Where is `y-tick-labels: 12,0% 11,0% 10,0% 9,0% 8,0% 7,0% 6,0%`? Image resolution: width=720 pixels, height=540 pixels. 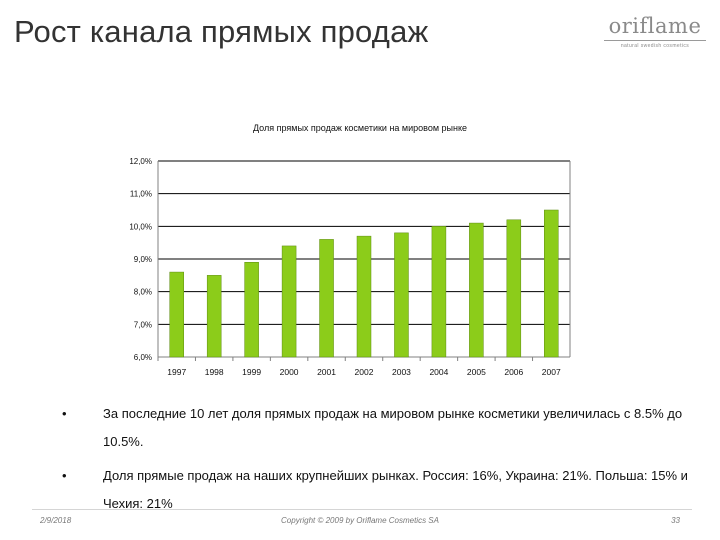
y-tick-labels: 12,0% 11,0% 10,0% 9,0% 8,0% 7,0% 6,0% is located at coordinates (140, 259).